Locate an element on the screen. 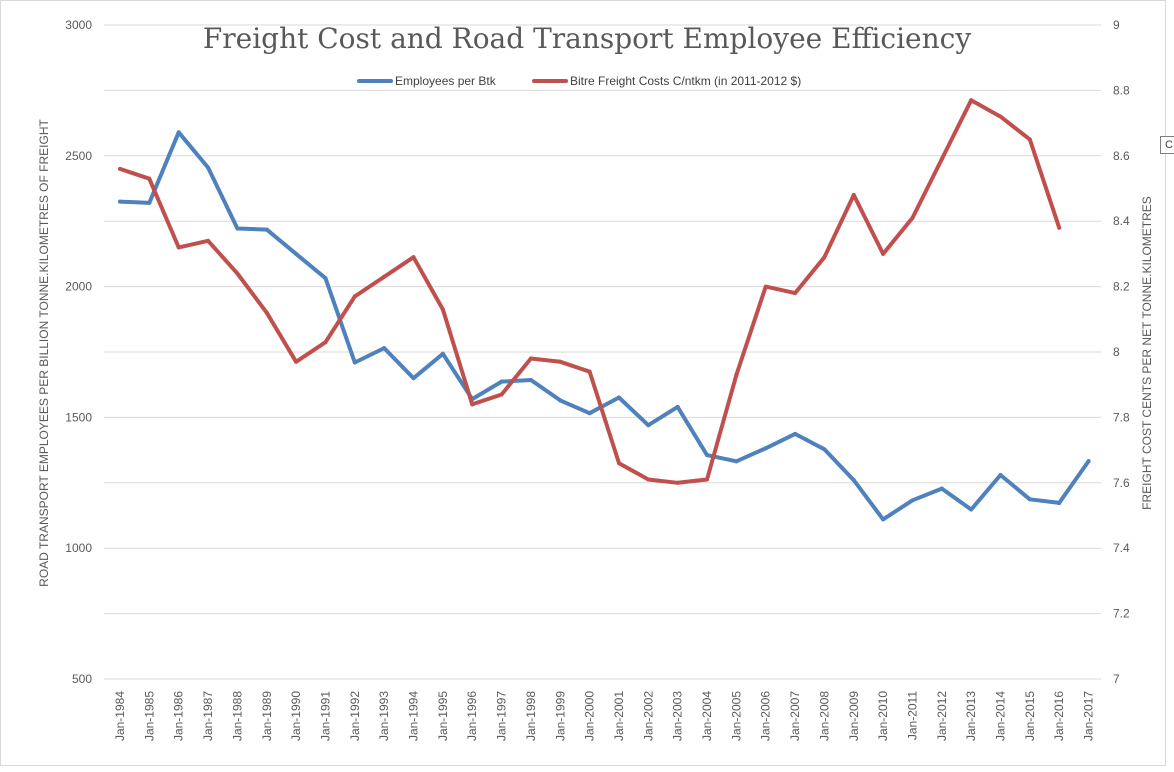 The height and width of the screenshot is (772, 1174). right-tick-label: 7.8 is located at coordinates (1121, 417).